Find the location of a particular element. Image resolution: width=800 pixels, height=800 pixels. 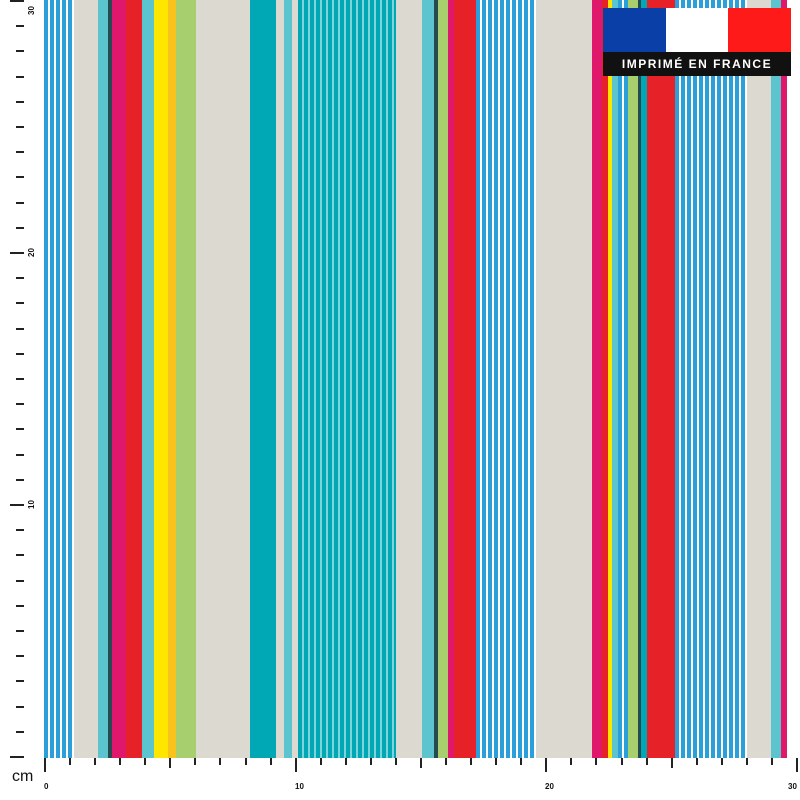

bottom-ruler-label: 20 is located at coordinates (549, 786).